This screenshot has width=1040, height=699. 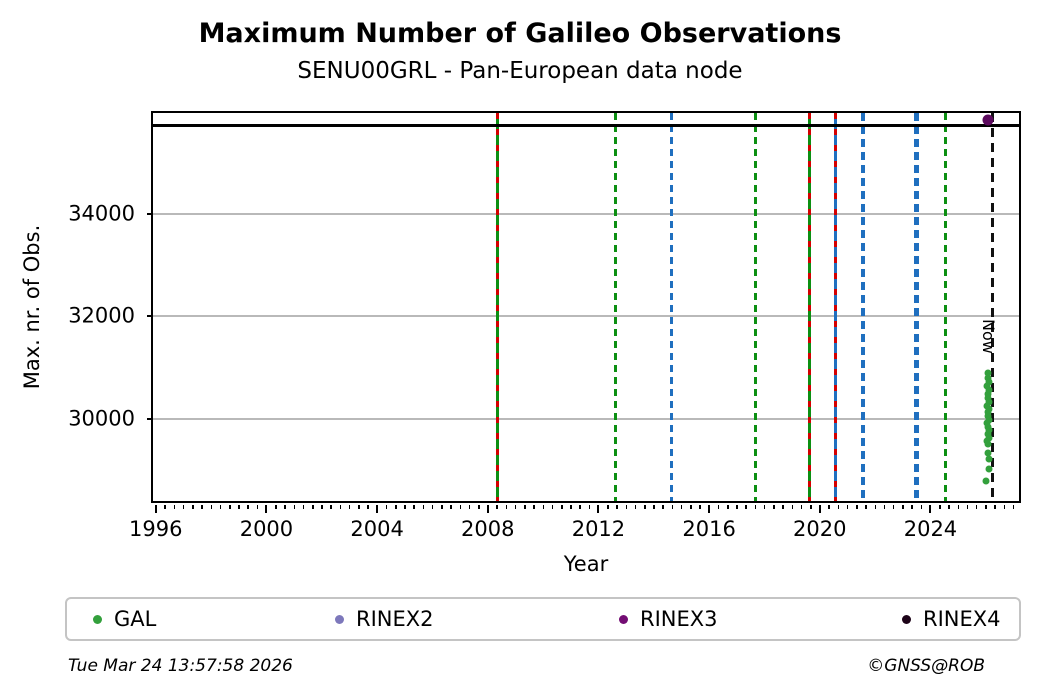 What do you see at coordinates (101, 315) in the screenshot?
I see `y-tick-label: 32000` at bounding box center [101, 315].